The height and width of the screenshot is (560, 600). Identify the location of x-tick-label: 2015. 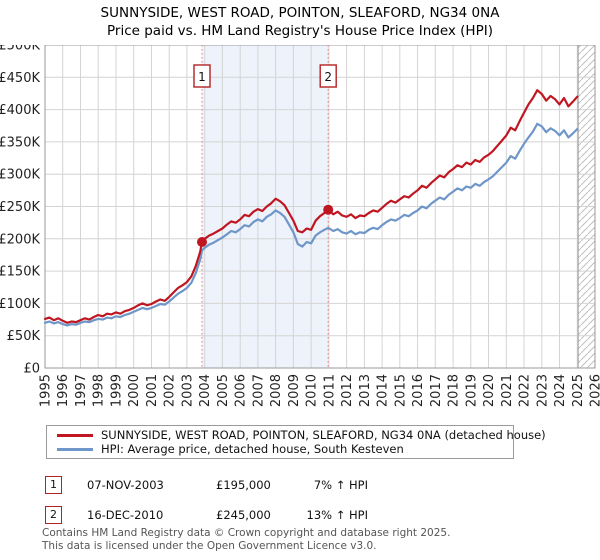
(400, 390).